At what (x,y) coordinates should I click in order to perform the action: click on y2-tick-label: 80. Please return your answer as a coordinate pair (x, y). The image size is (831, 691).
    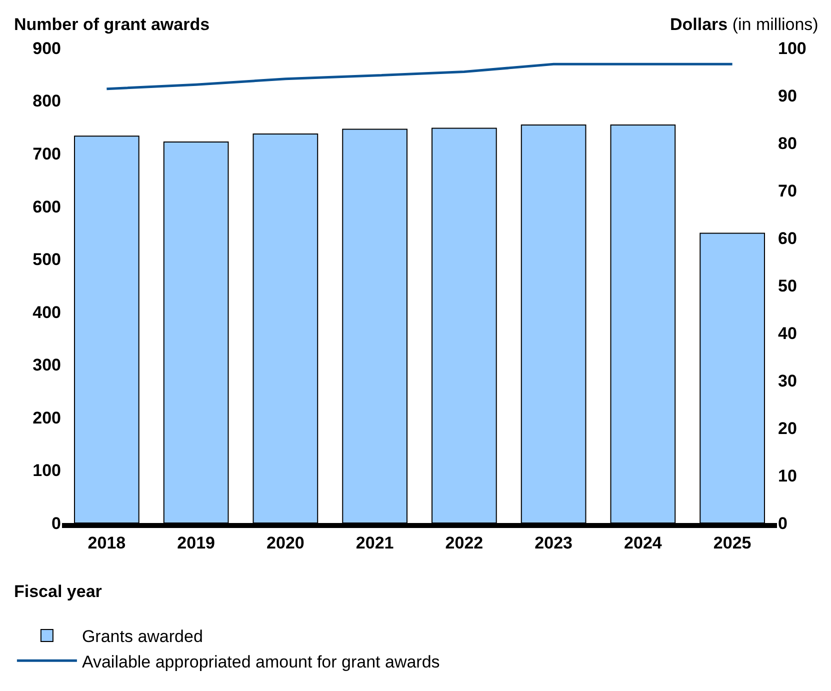
    Looking at the image, I should click on (787, 143).